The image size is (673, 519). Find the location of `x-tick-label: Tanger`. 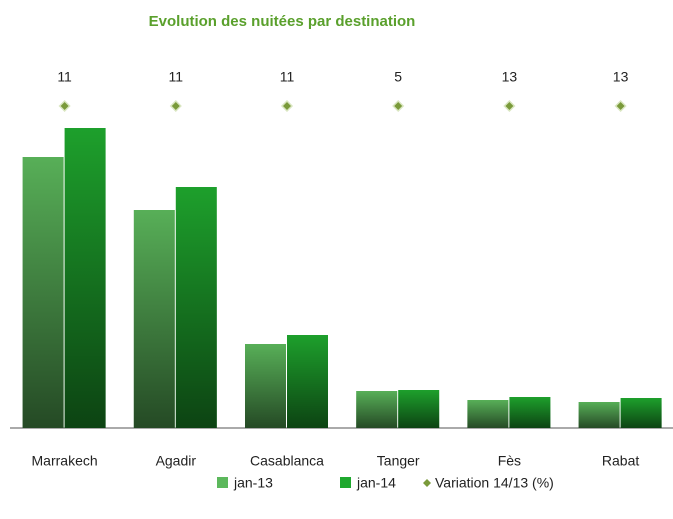

x-tick-label: Tanger is located at coordinates (398, 461).